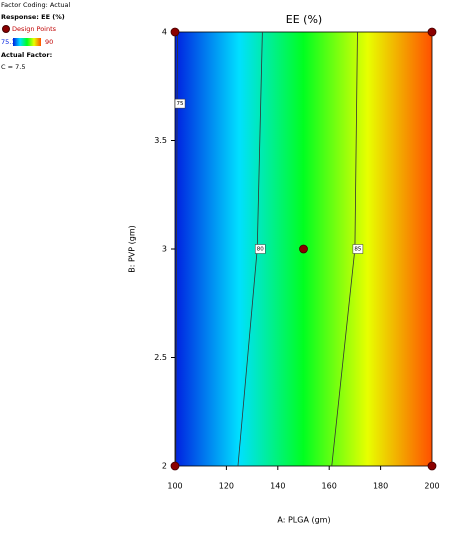 The image size is (454, 541). I want to click on chart-title: EE (%), so click(304, 19).